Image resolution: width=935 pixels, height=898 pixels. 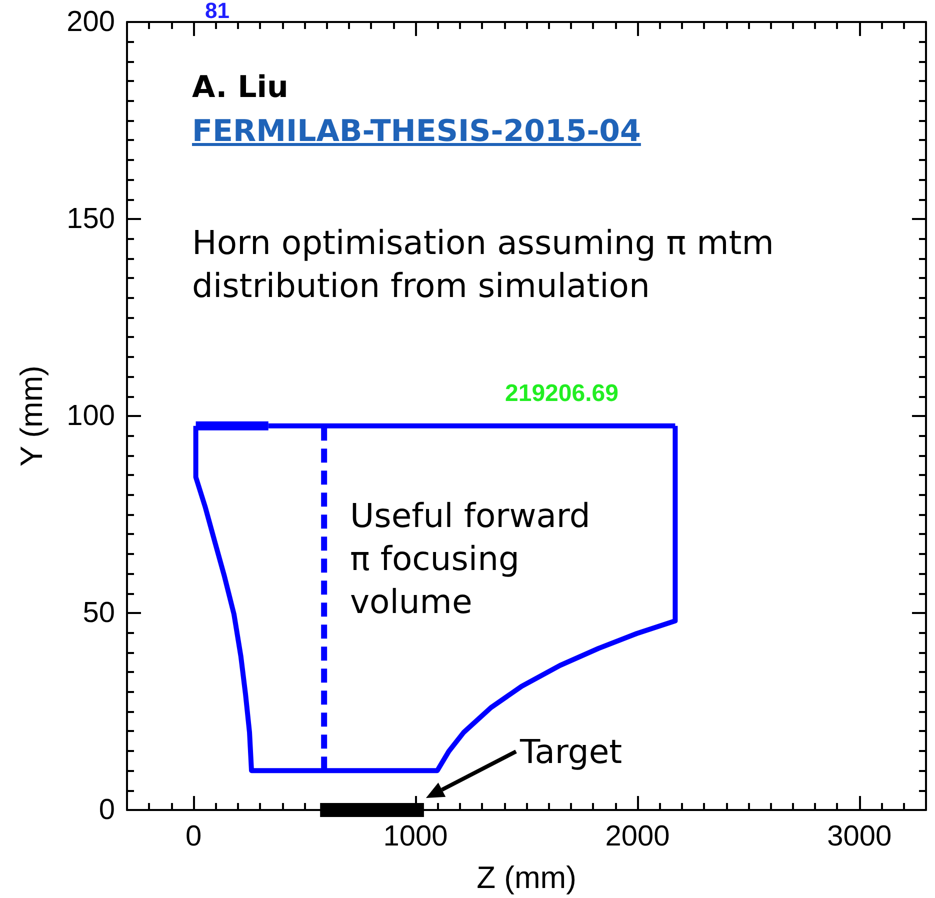 What do you see at coordinates (90, 22) in the screenshot?
I see `y-tick-label: 200` at bounding box center [90, 22].